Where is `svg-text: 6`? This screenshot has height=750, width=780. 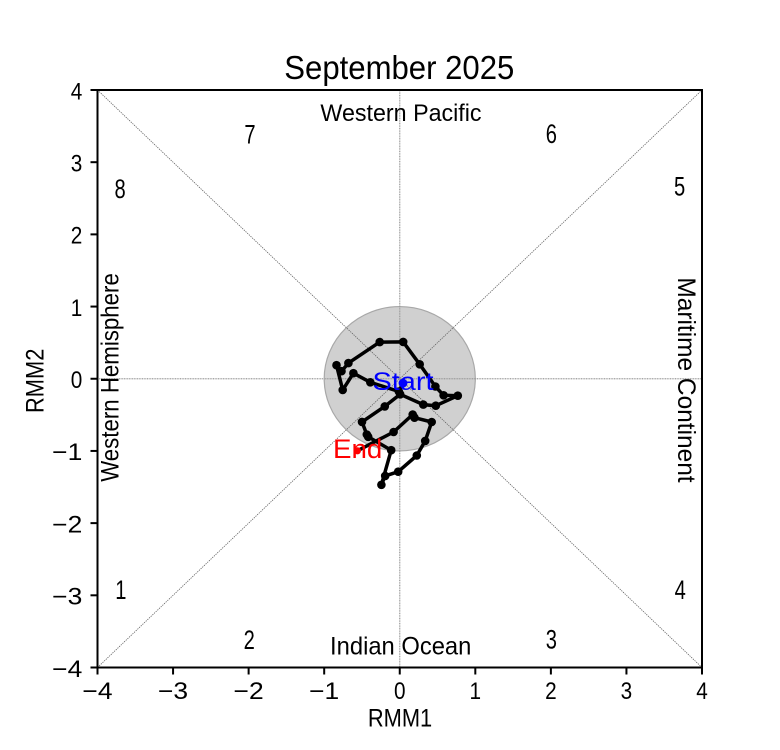
svg-text: 6 is located at coordinates (551, 133).